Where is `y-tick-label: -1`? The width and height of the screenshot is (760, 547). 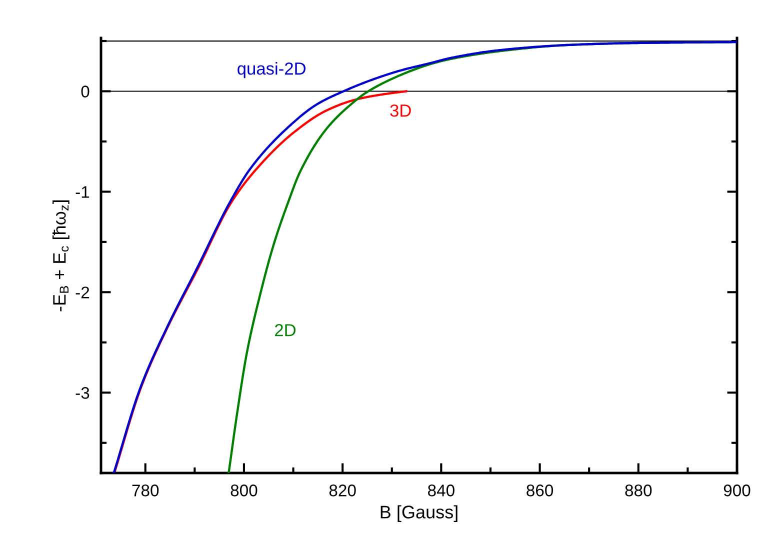
y-tick-label: -1 is located at coordinates (83, 192).